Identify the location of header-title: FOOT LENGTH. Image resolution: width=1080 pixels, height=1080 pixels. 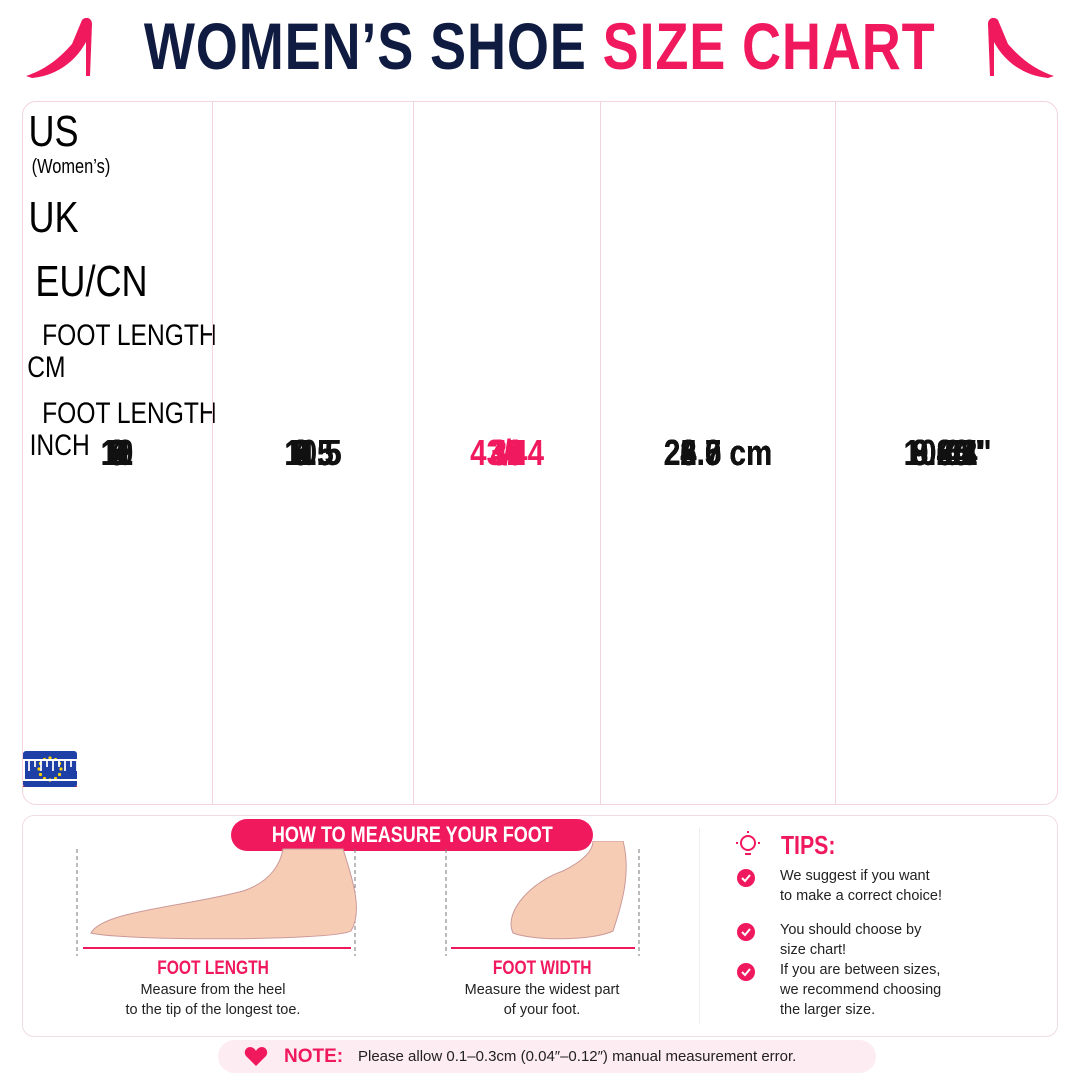
(134, 414).